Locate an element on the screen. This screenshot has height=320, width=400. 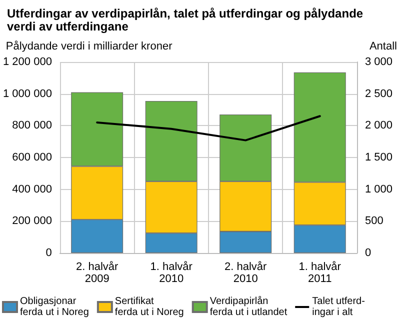
y2-tick-label: 1 000 is located at coordinates (379, 189).